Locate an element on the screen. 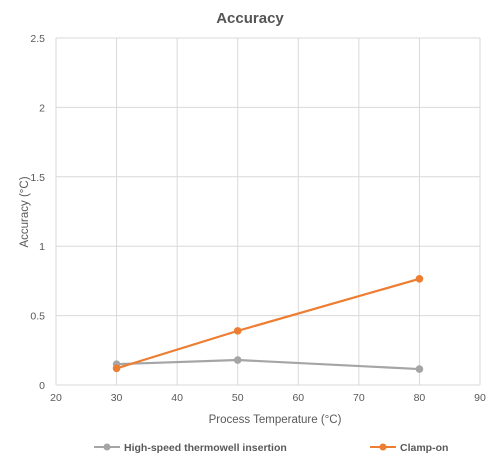  y-tick-label: 1 is located at coordinates (42, 247).